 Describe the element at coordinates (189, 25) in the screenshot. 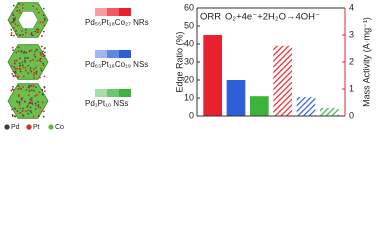

I see `y-tick-label: 50` at that location.